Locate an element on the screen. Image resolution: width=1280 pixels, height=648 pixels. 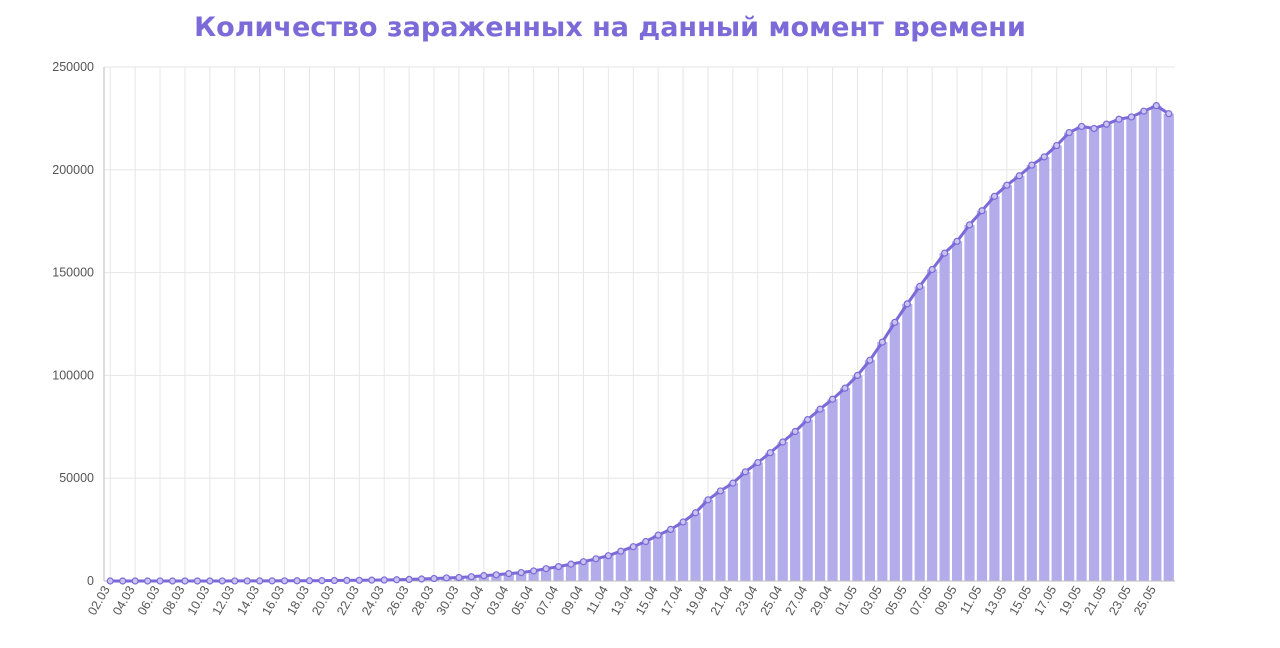
x-tick-label: 06.03 is located at coordinates (149, 600).